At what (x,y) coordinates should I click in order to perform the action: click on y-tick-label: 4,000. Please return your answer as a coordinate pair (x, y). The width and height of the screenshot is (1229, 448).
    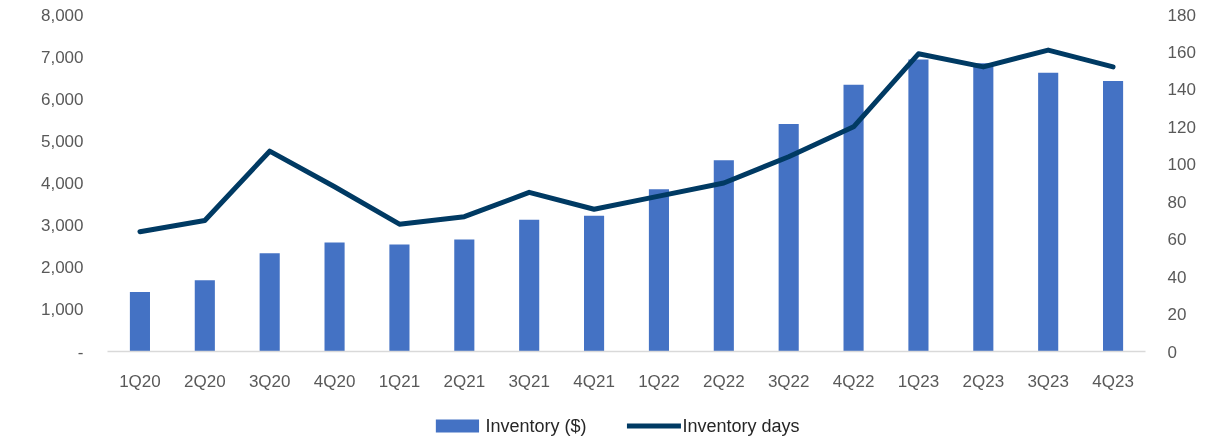
    Looking at the image, I should click on (62, 183).